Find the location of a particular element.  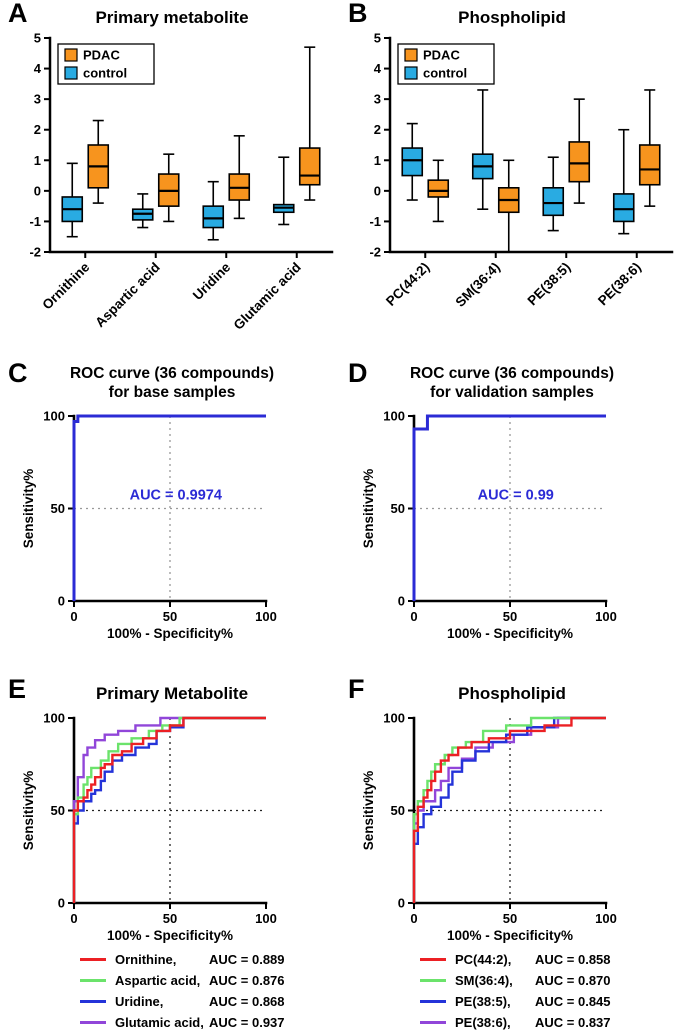

svg-text: PE(38:5) is located at coordinates (549, 284).